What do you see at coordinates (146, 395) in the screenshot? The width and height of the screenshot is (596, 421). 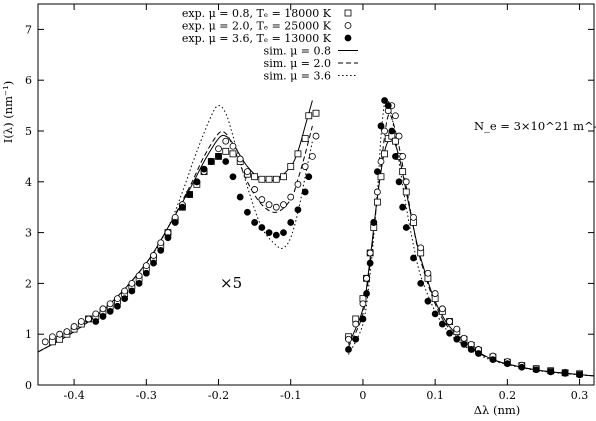 I see `x-tick-label: -0.3` at bounding box center [146, 395].